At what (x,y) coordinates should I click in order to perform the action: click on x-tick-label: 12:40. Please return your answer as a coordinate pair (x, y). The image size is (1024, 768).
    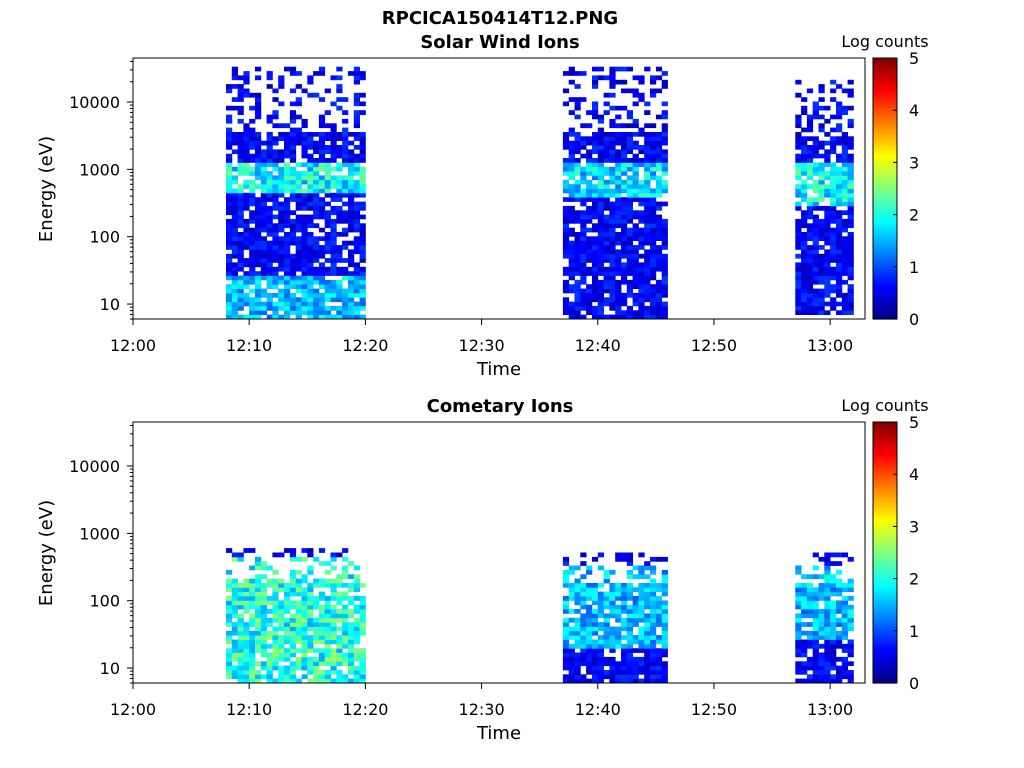
    Looking at the image, I should click on (598, 345).